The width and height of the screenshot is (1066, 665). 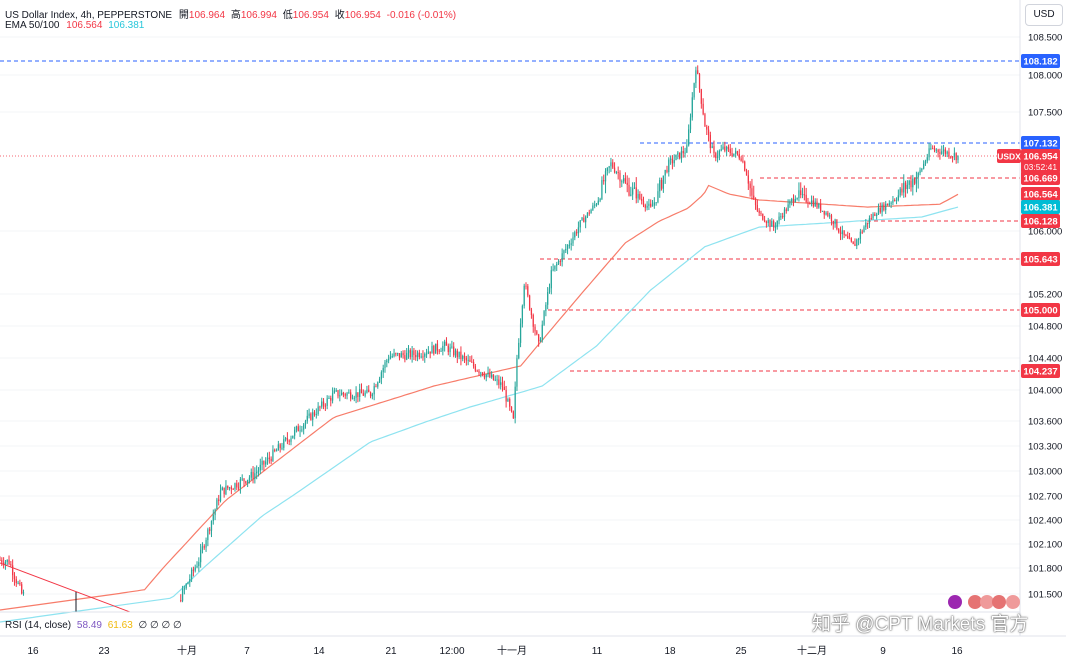 What do you see at coordinates (1045, 113) in the screenshot?
I see `price-tick-label: 107.500` at bounding box center [1045, 113].